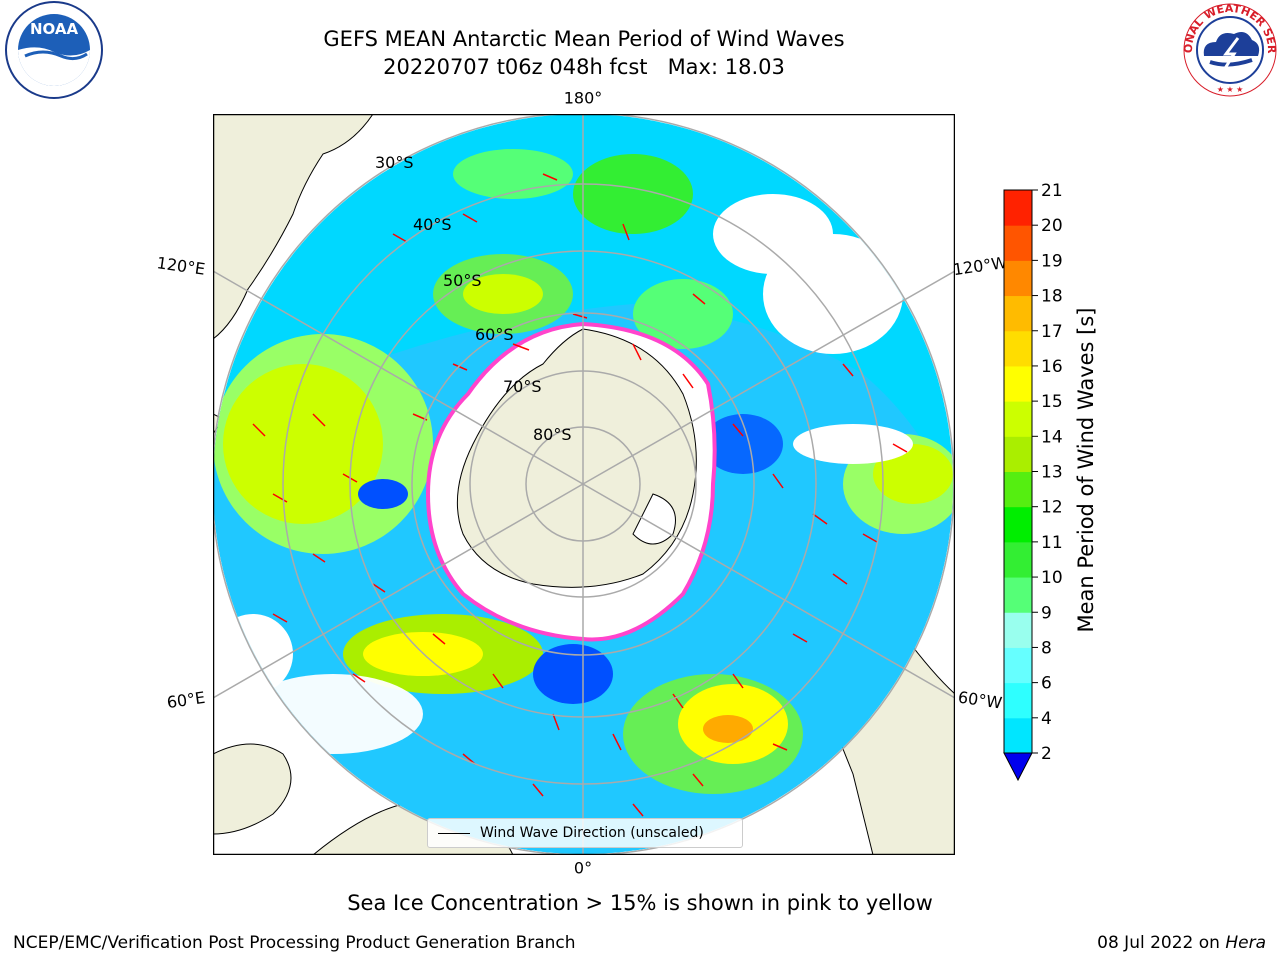  Describe the element at coordinates (1052, 473) in the screenshot. I see `colorbar-tick-label: 13` at that location.